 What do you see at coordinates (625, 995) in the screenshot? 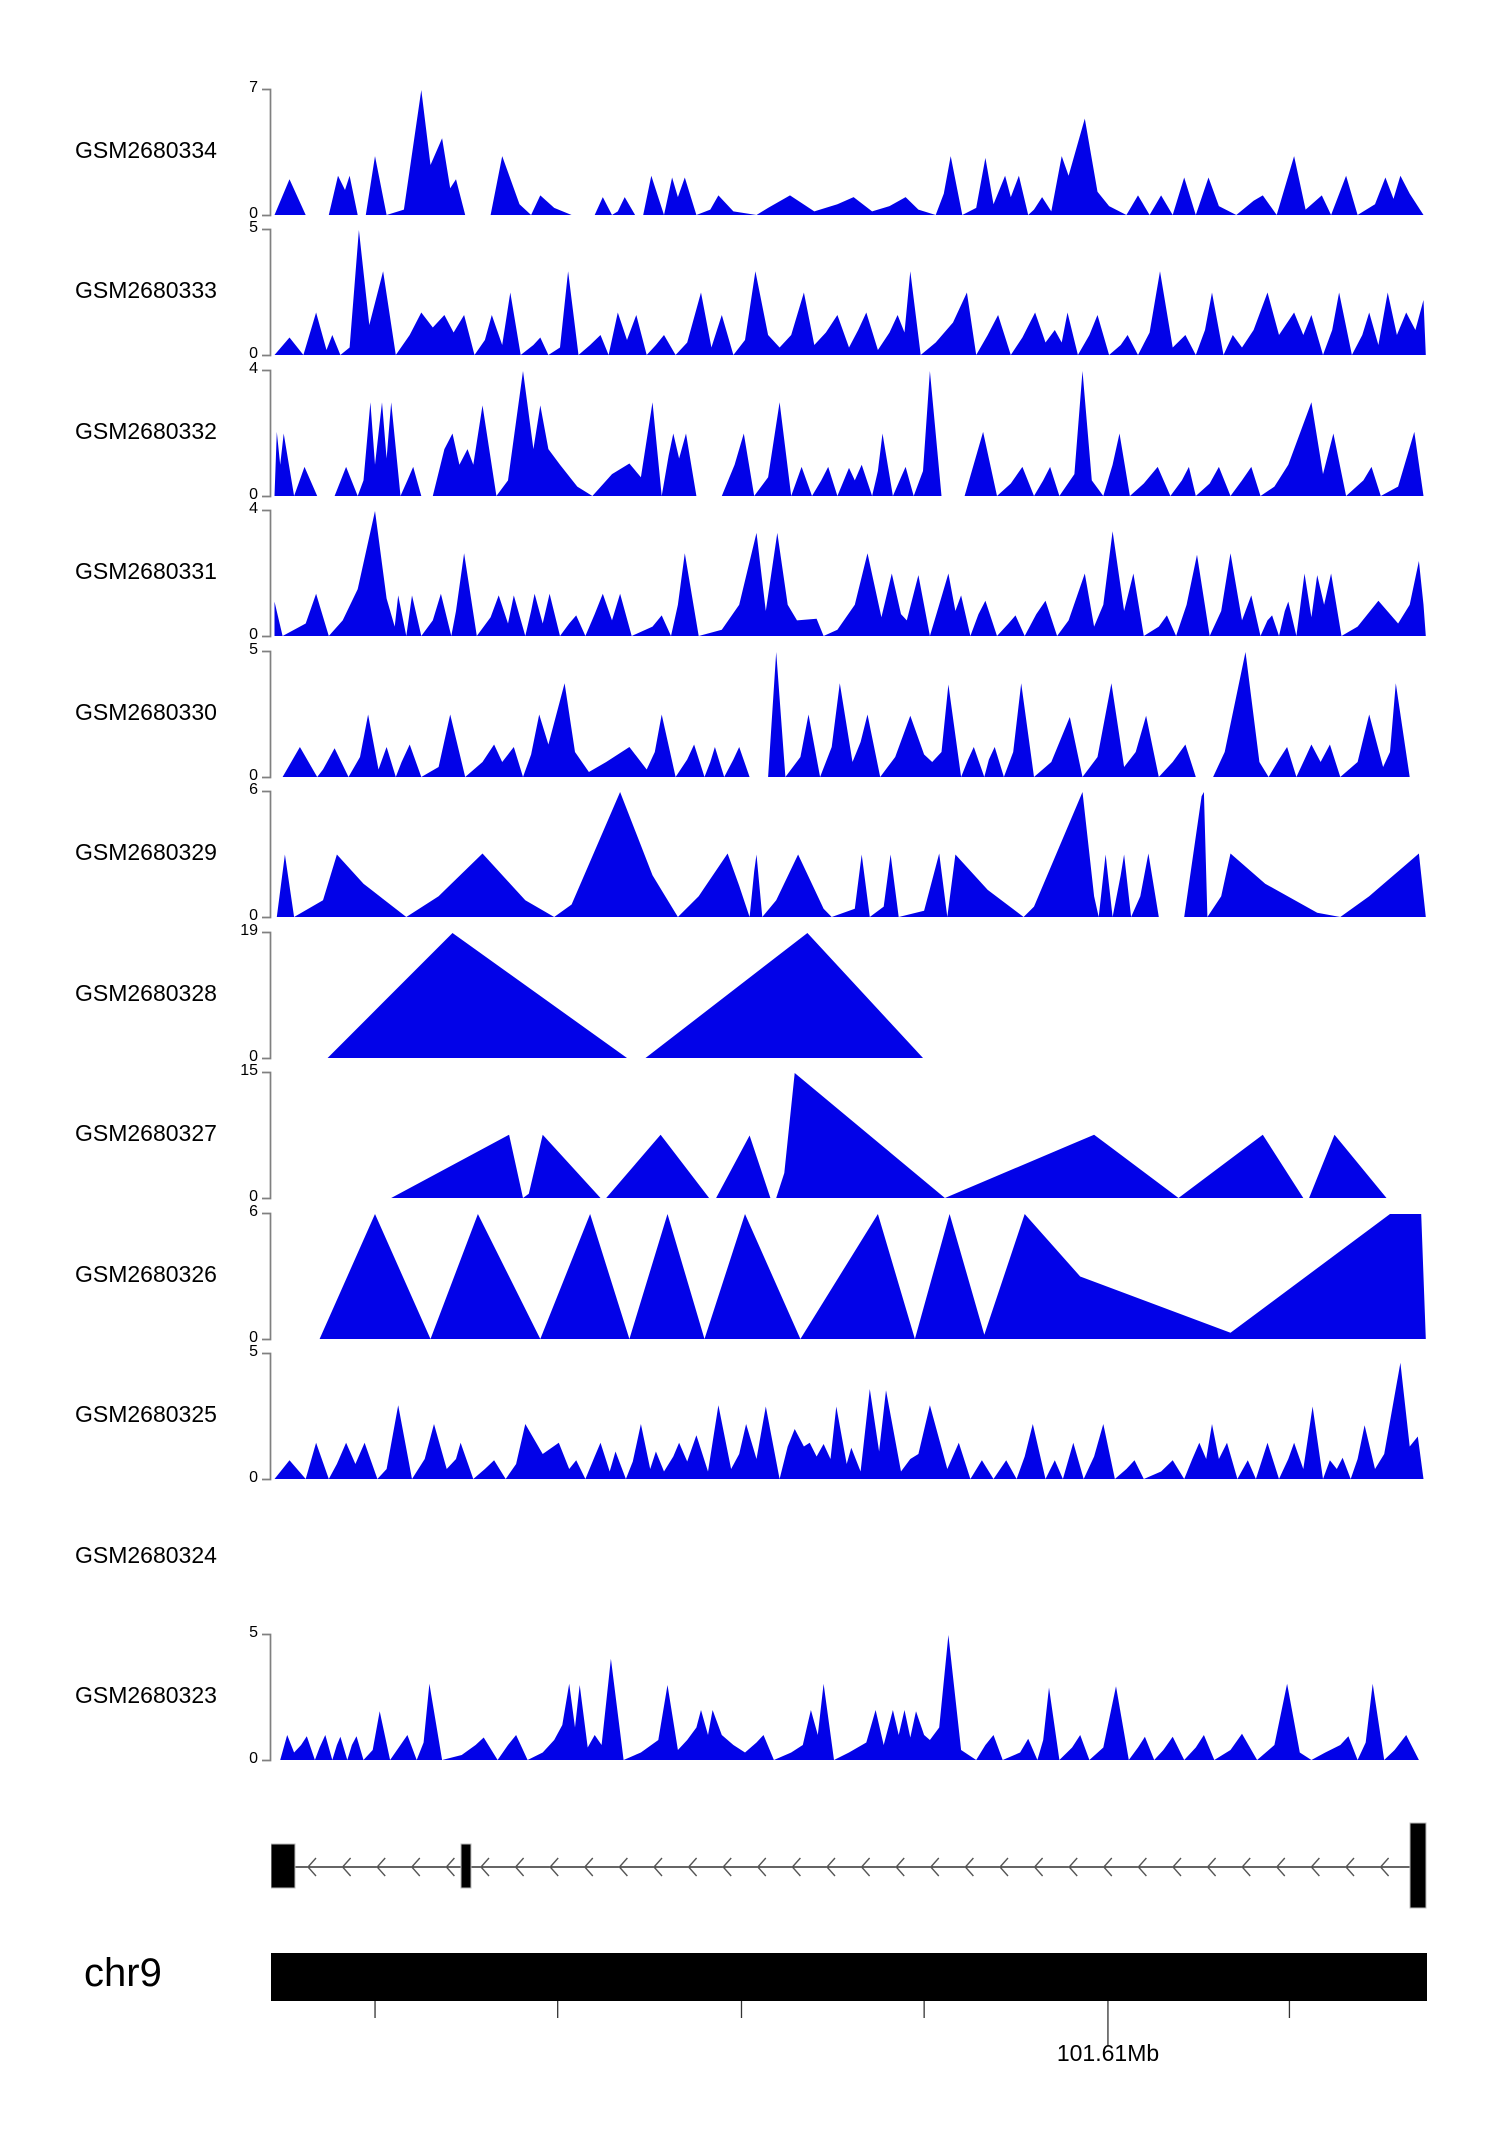
I see `coverage-area-GSM2680328` at bounding box center [625, 995].